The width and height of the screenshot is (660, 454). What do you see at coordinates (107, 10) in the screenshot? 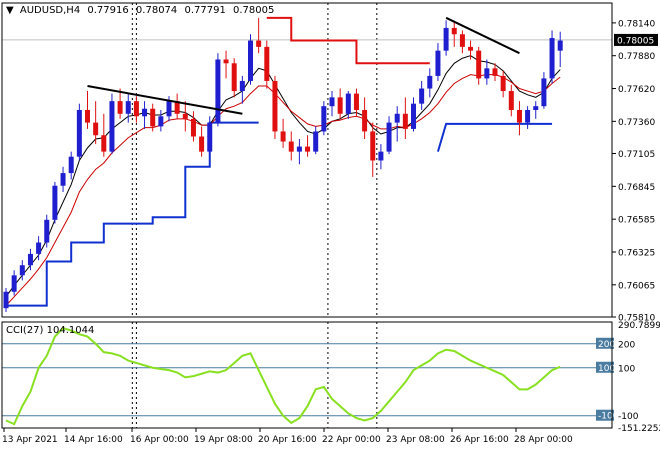
I see `header-open: 0.77916` at bounding box center [107, 10].